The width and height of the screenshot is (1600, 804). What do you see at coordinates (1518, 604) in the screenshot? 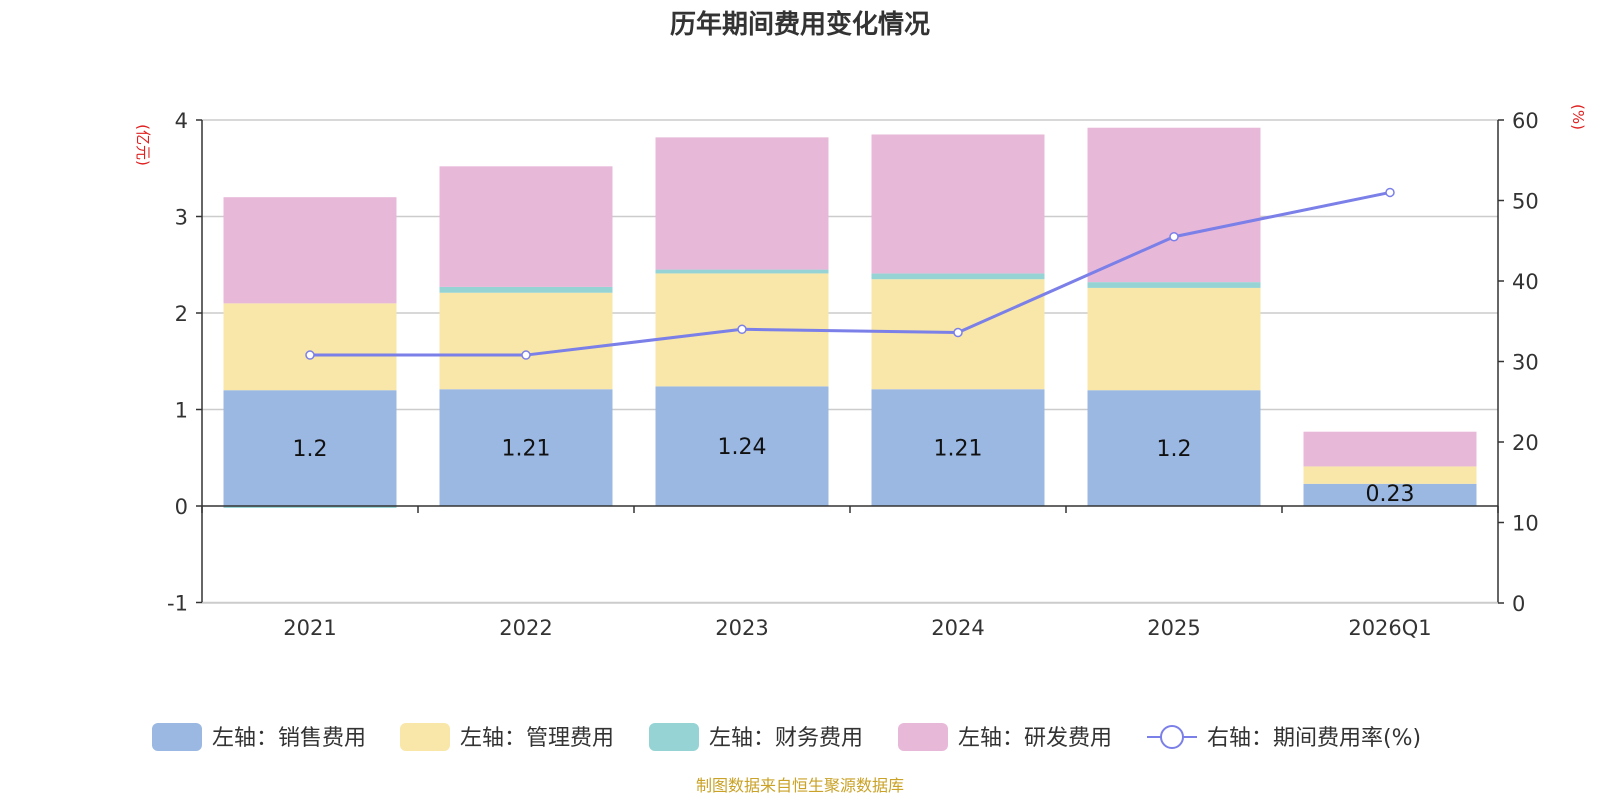
I see `right-tick-label: 0` at bounding box center [1518, 604].